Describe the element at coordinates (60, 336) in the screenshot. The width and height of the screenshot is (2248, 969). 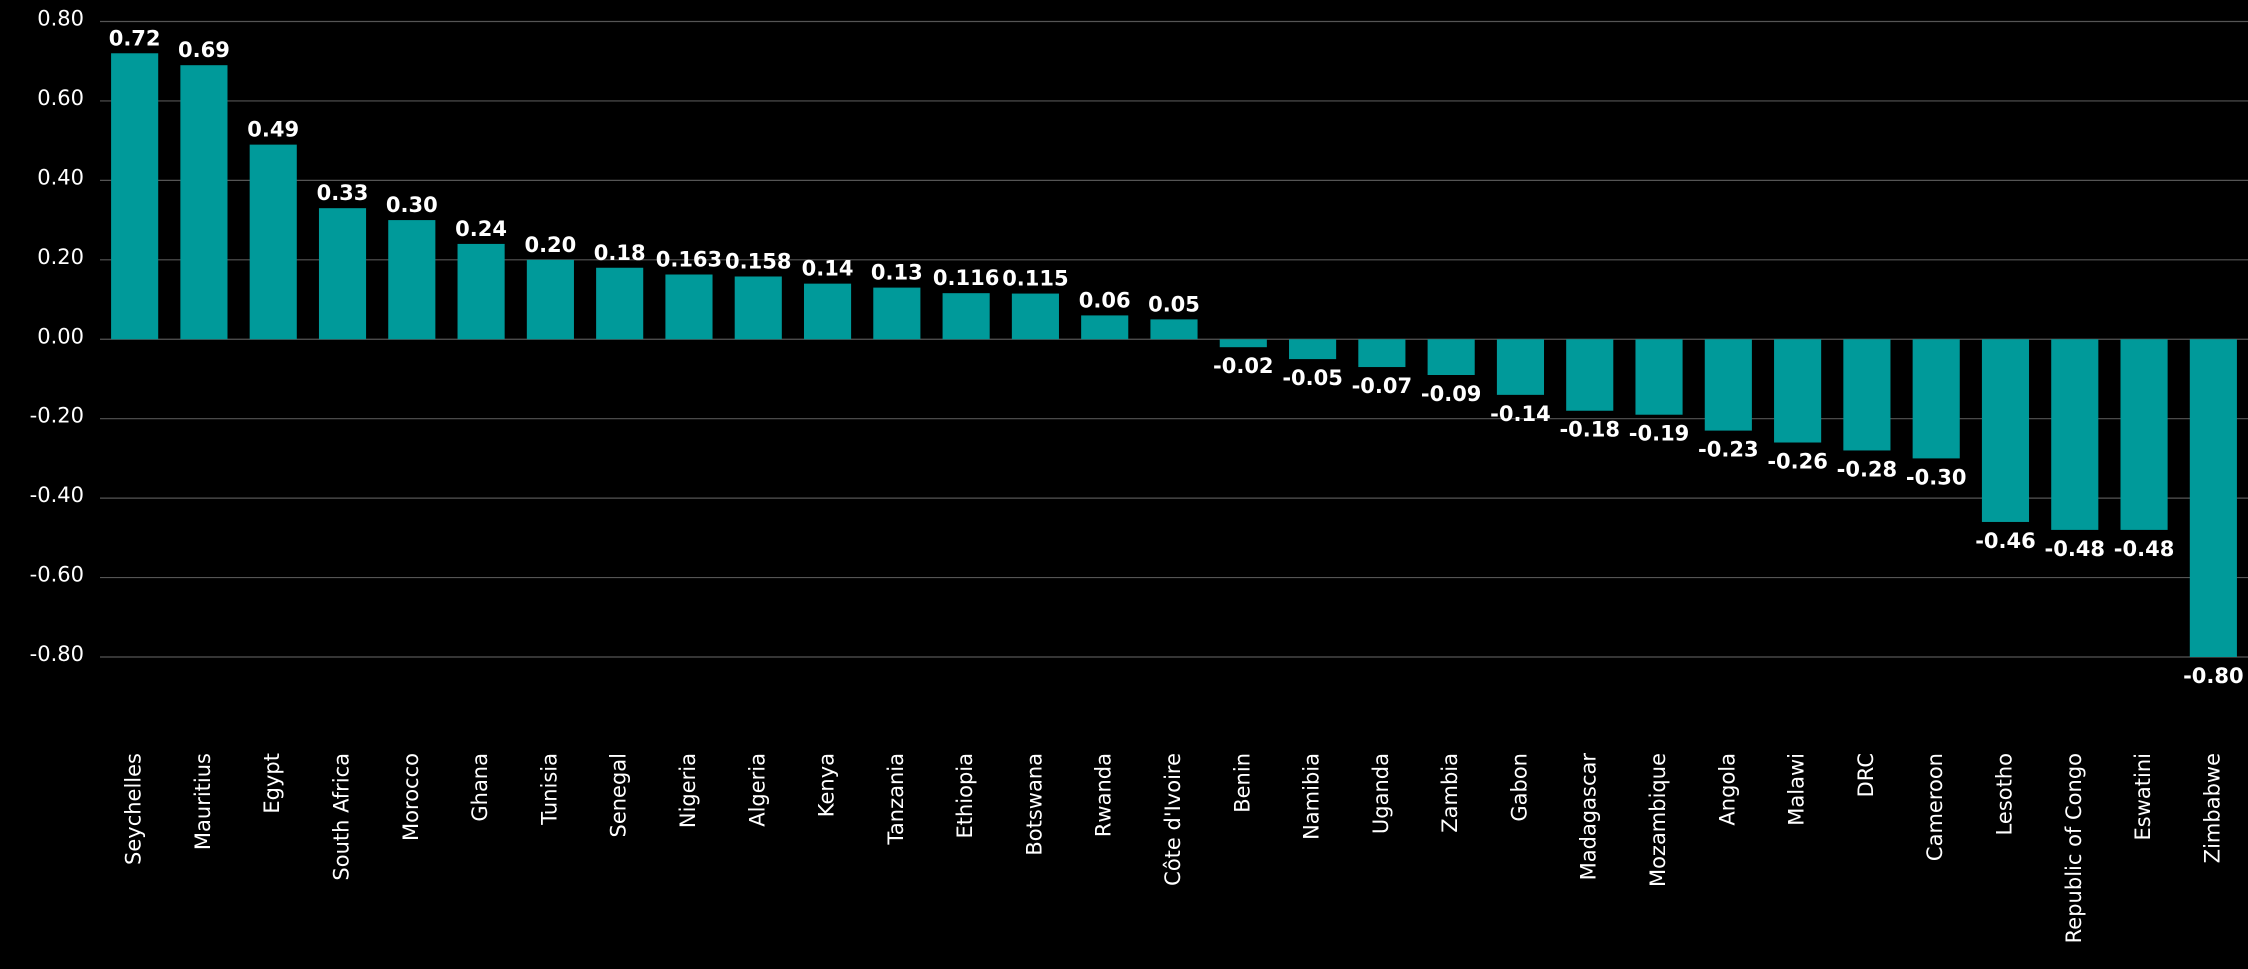
I see `y-tick-label: 0.00` at that location.